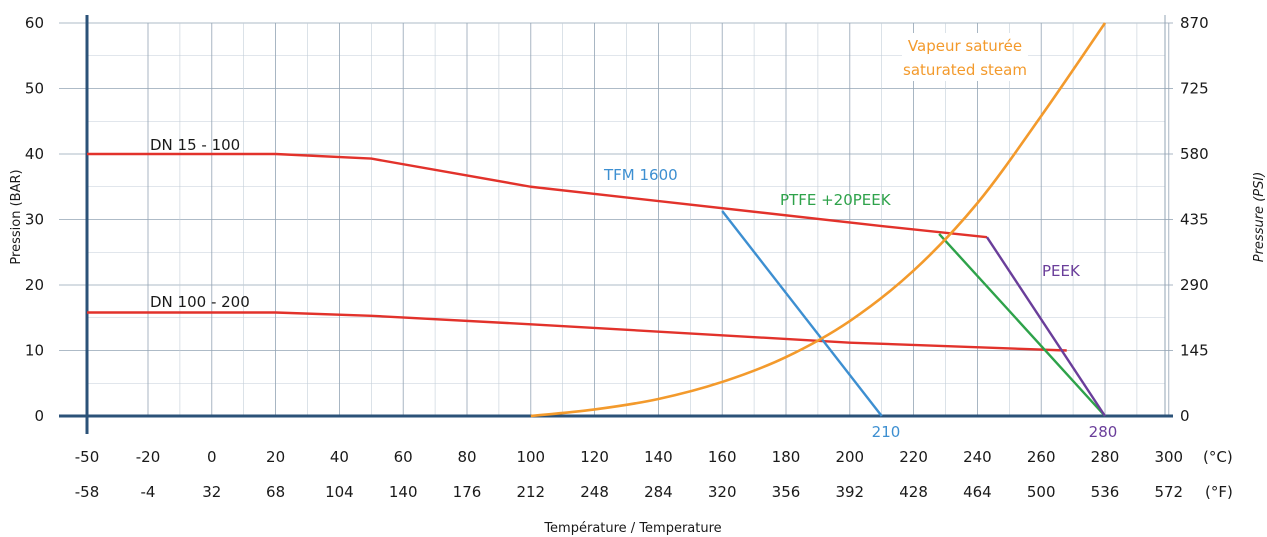 The width and height of the screenshot is (1267, 537). What do you see at coordinates (965, 57) in the screenshot?
I see `steam-label-bg` at bounding box center [965, 57].